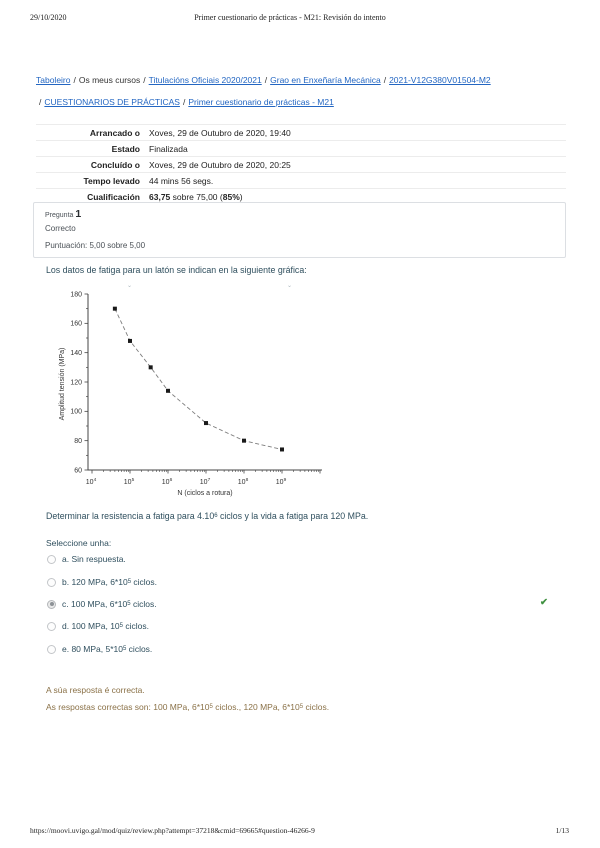  What do you see at coordinates (205, 80) in the screenshot?
I see `breadcrumb-link-titulacions: Titulacións Oficiais 2020/2021` at bounding box center [205, 80].